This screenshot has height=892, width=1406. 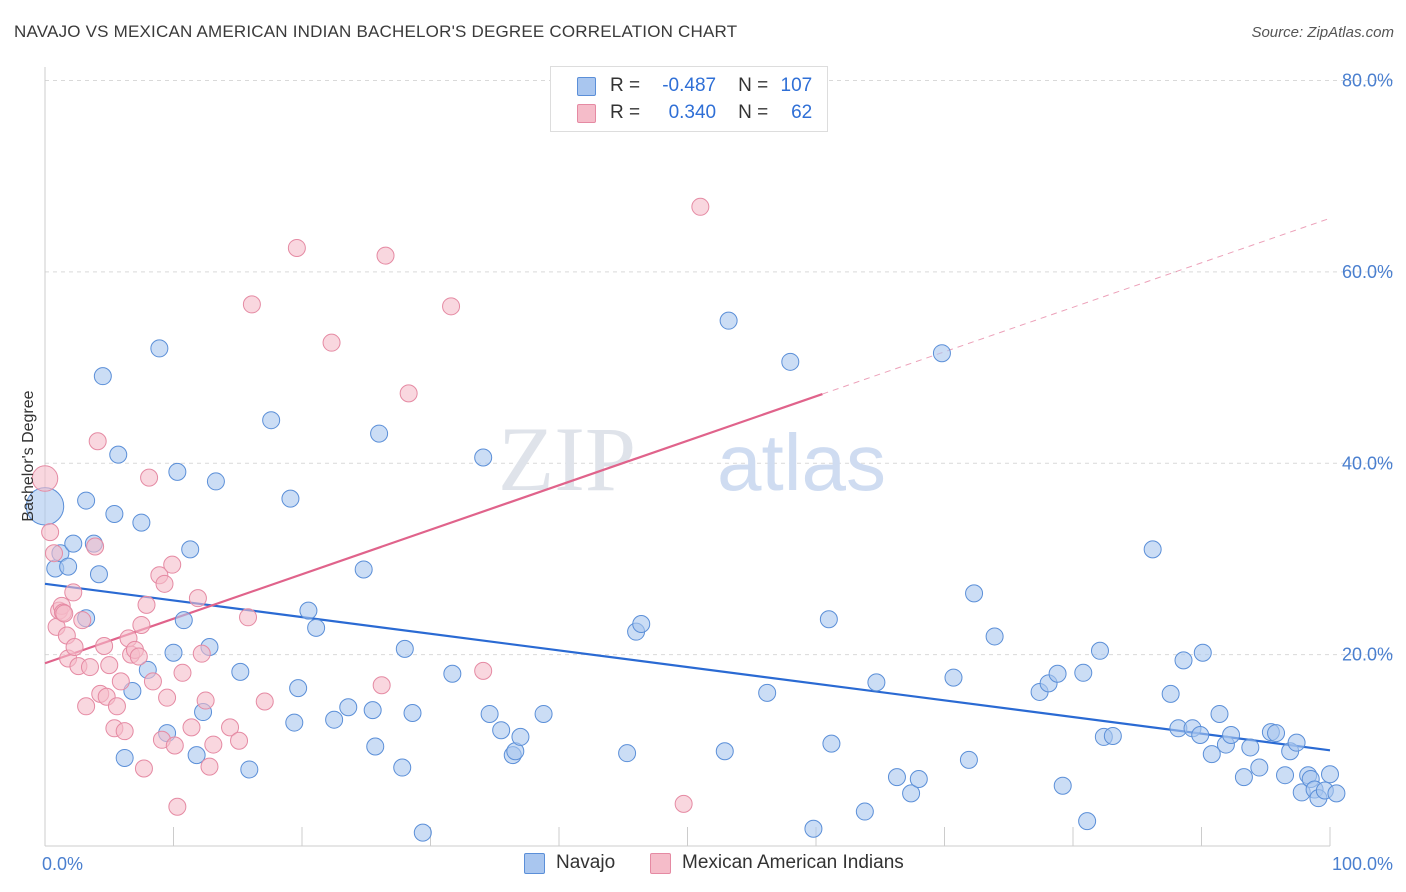 I want to click on y-axis-label: Bachelor's Degree, so click(x=28, y=455).